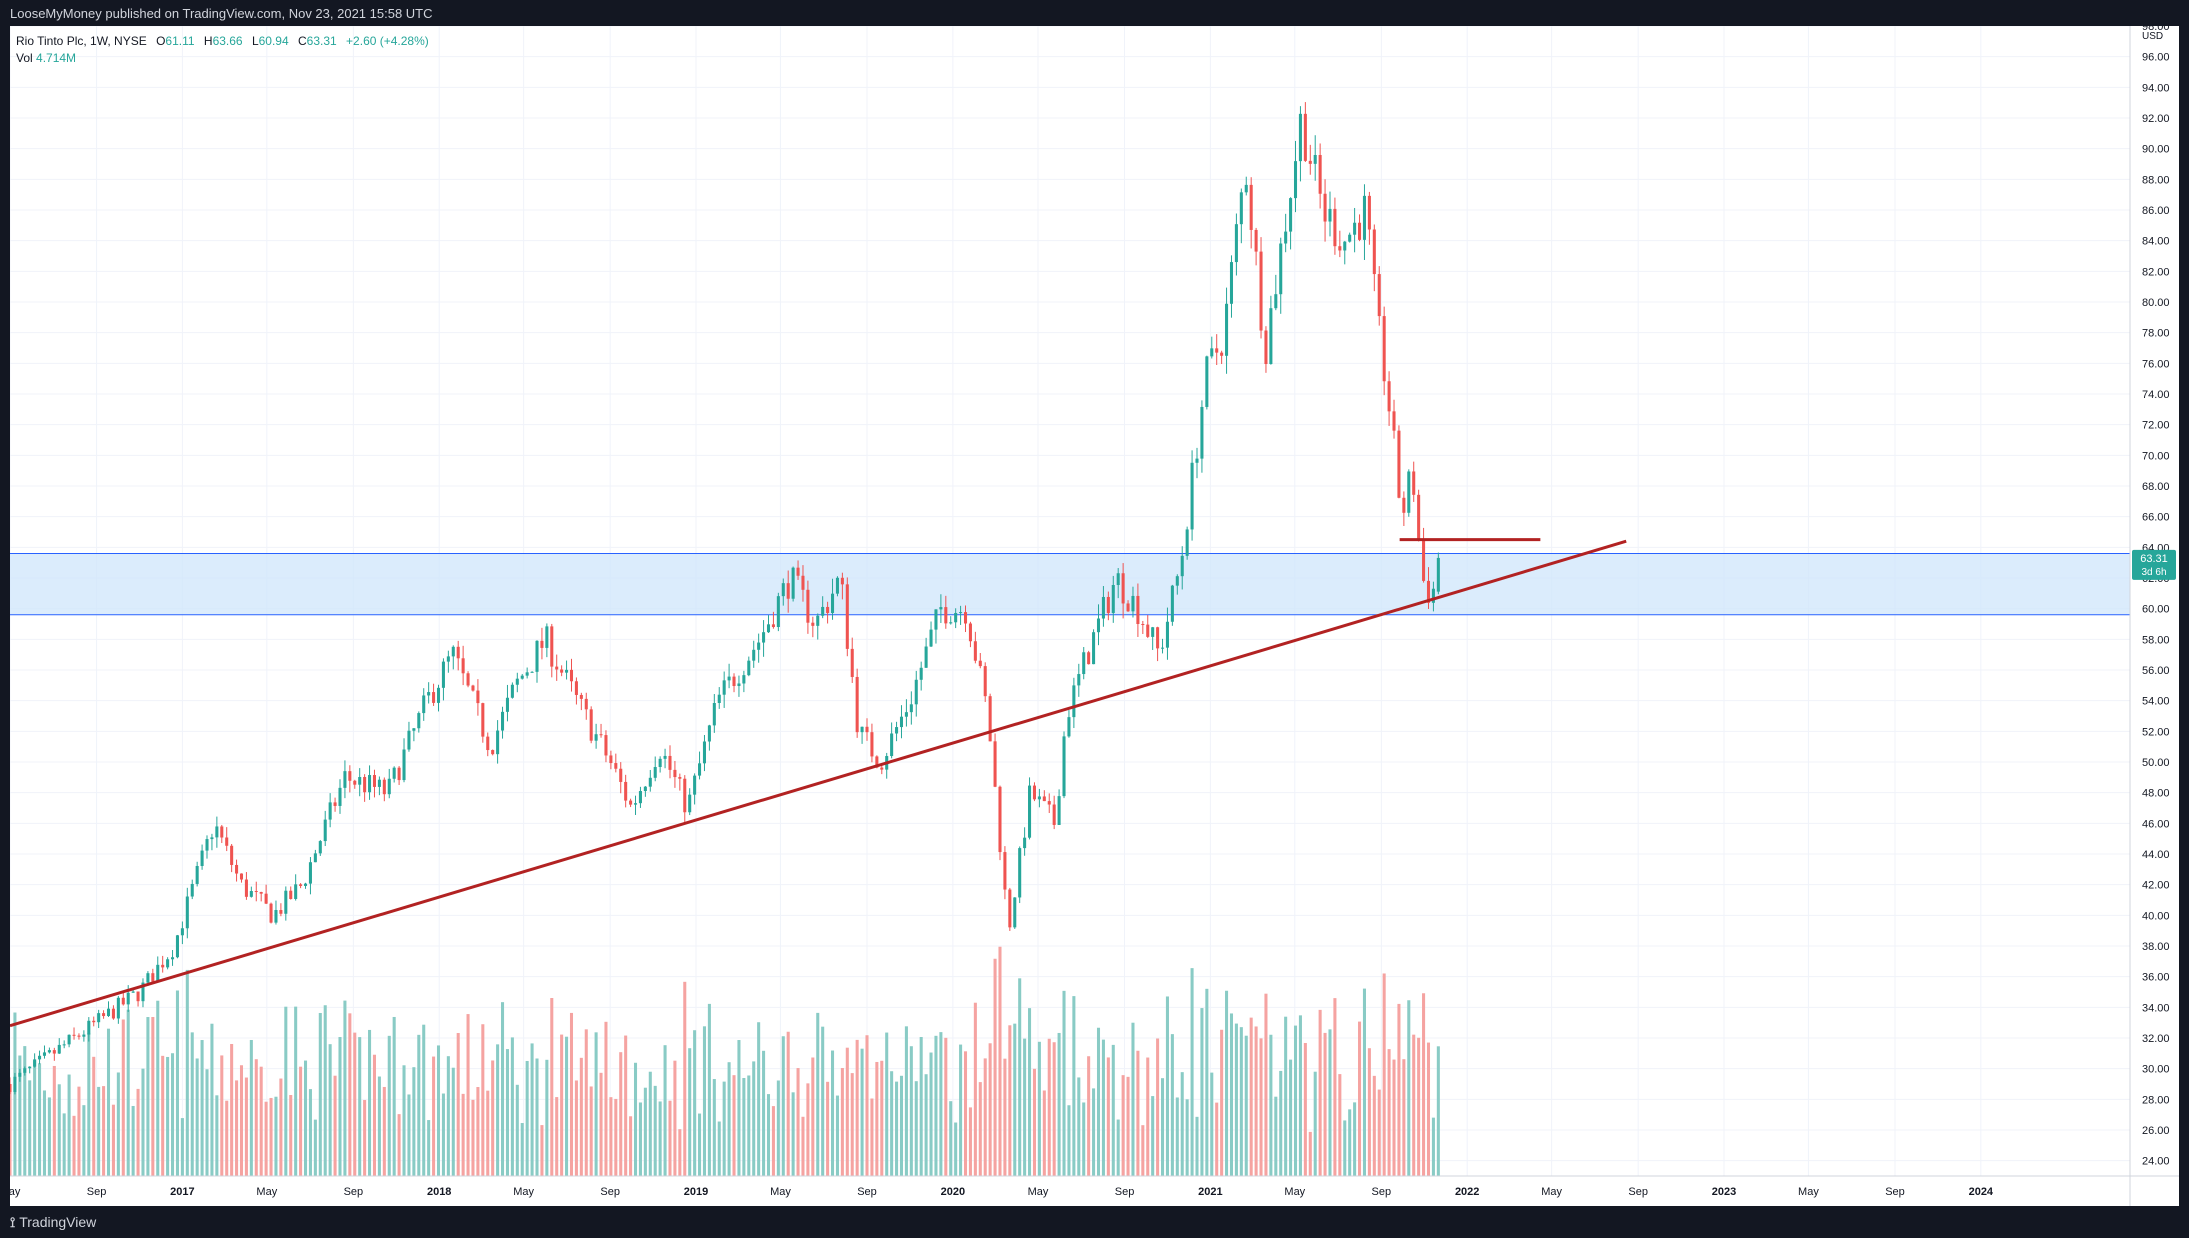  What do you see at coordinates (2156, 1039) in the screenshot?
I see `price-tick-label: 32.00` at bounding box center [2156, 1039].